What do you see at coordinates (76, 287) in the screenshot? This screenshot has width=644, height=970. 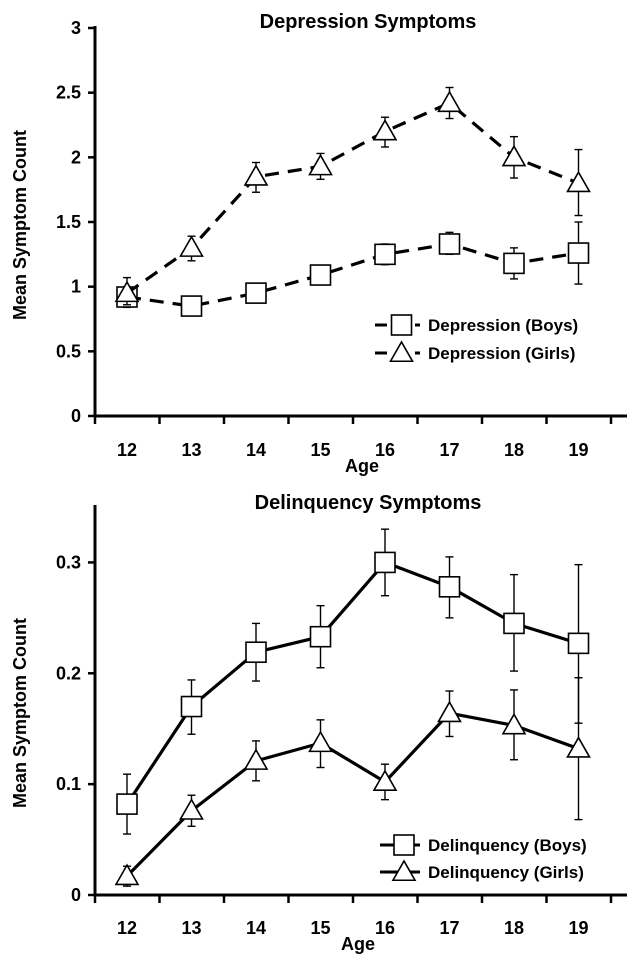 I see `y-tick-label: 1` at bounding box center [76, 287].